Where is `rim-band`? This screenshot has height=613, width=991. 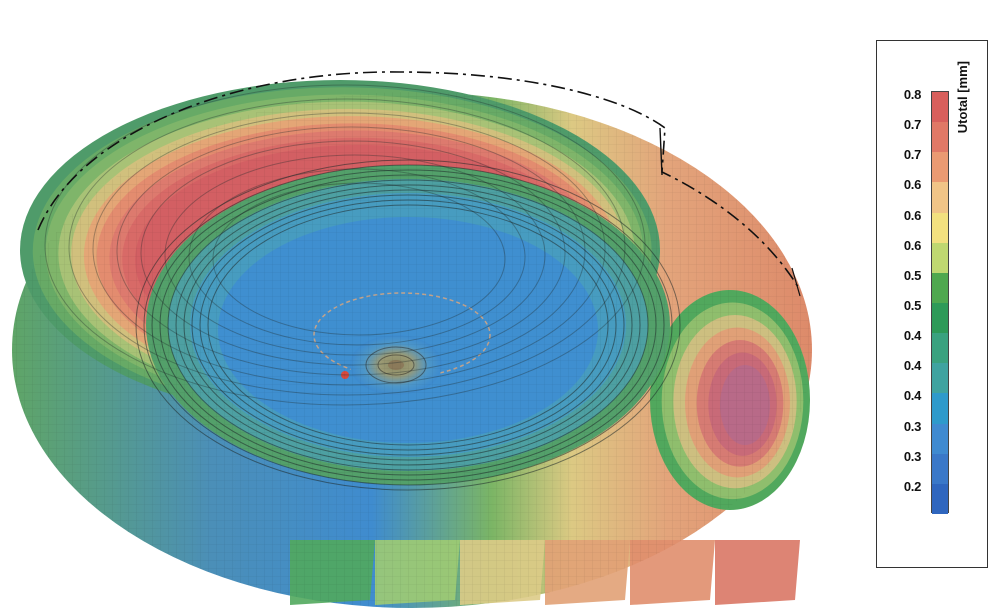 rim-band is located at coordinates (757, 572).